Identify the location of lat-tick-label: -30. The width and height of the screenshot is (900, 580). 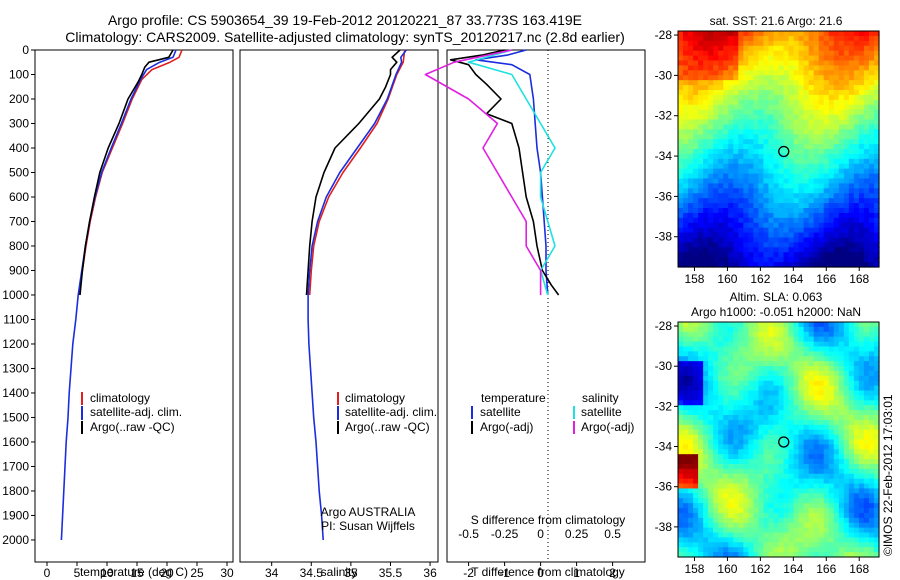
(664, 75).